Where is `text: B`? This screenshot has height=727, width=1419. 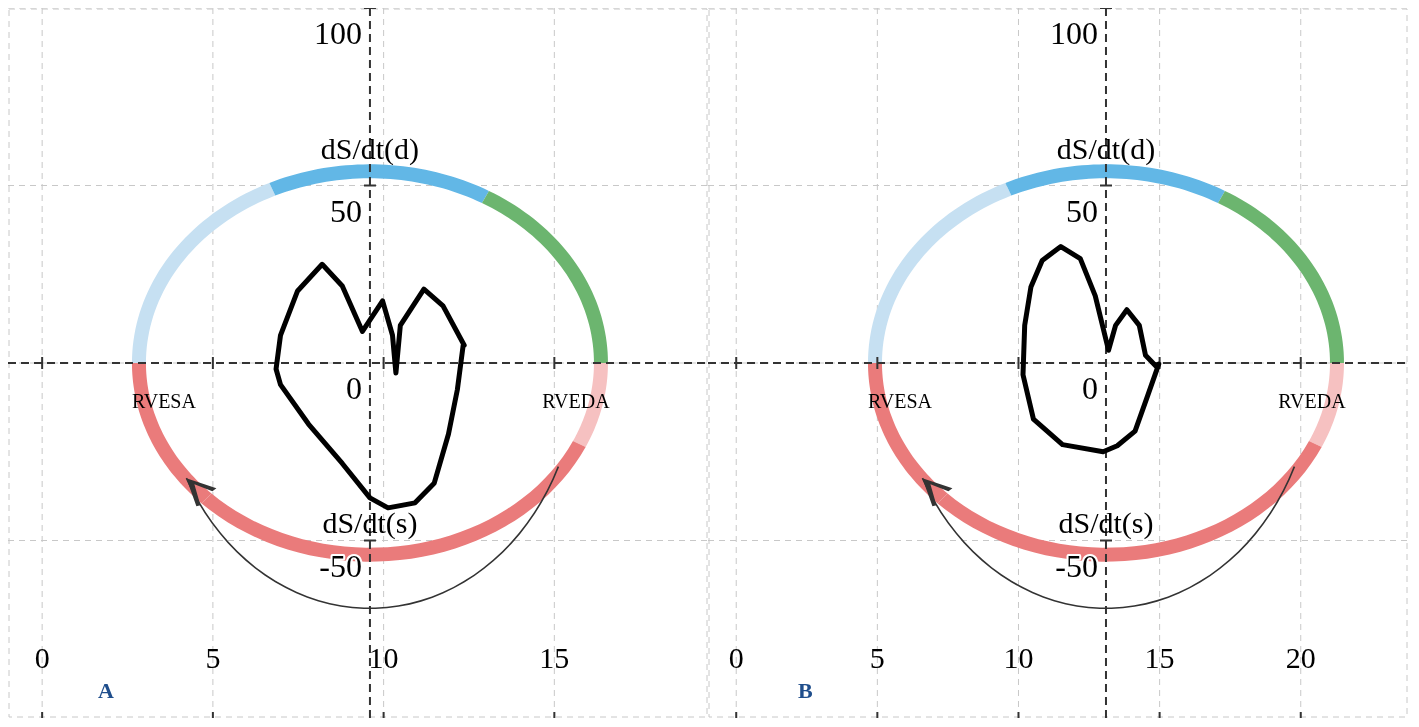
text: B is located at coordinates (805, 690).